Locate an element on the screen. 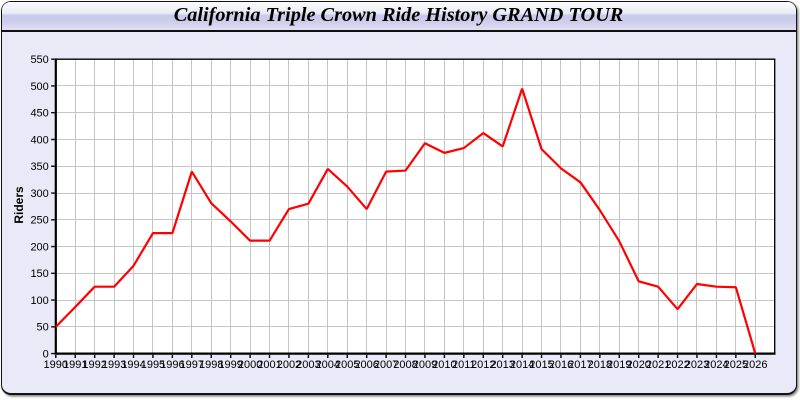 This screenshot has height=400, width=800. svg-text: 2013 is located at coordinates (502, 365).